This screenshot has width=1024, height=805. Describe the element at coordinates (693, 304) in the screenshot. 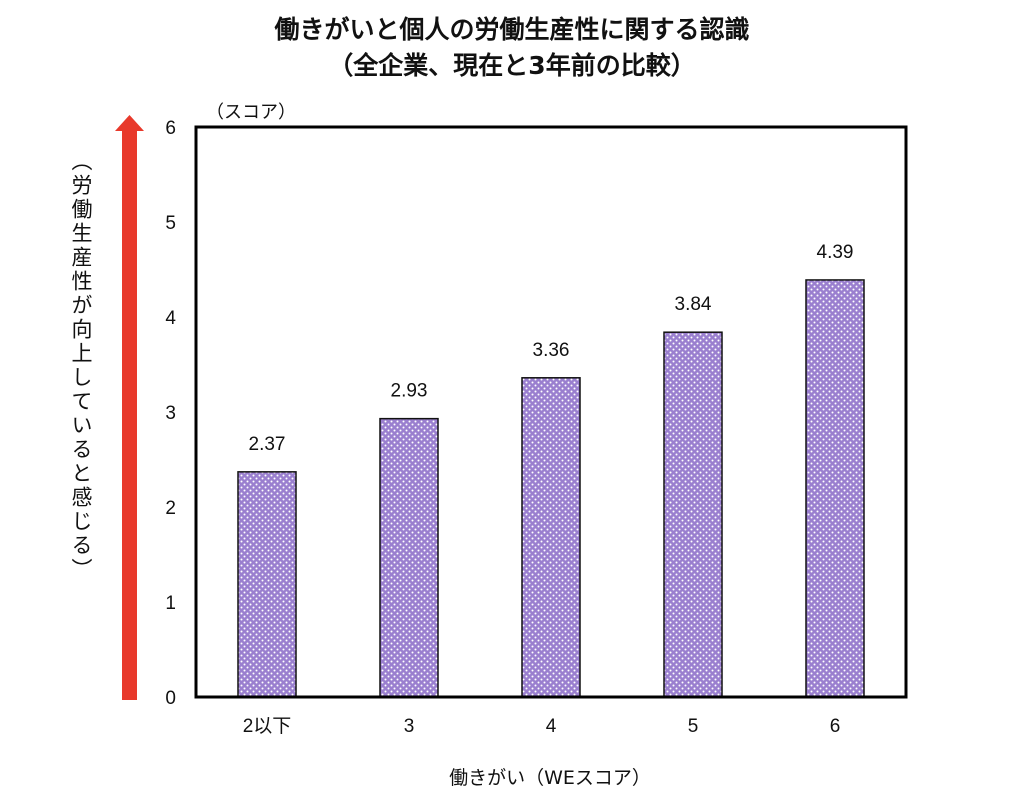

I see `data-label: 3.84` at that location.